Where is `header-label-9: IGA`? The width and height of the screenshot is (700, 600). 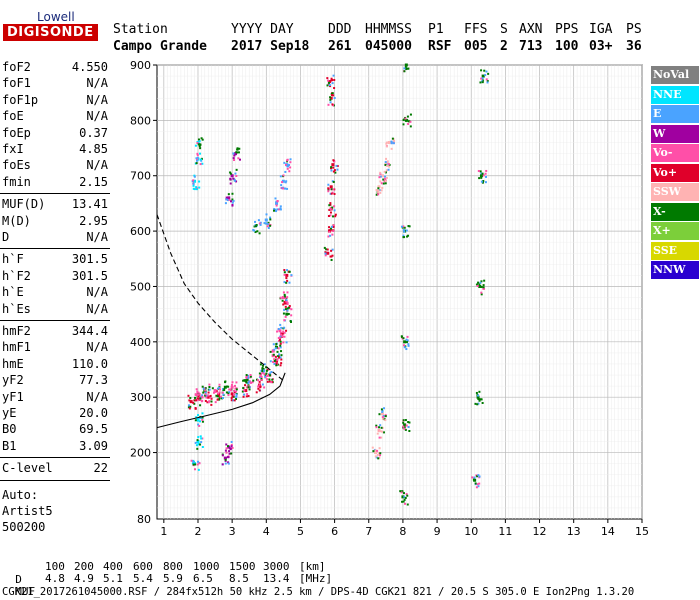
header-label-9: IGA is located at coordinates (601, 29).